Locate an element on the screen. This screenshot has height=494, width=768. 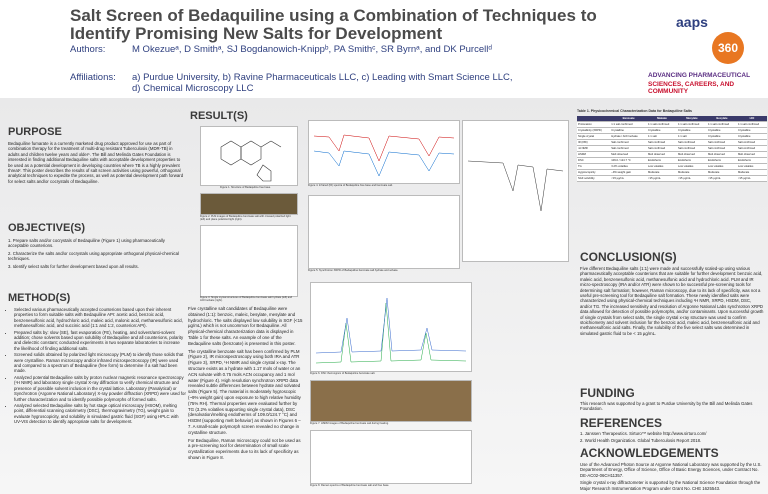
heading: CONCLUSION(S) is located at coordinates (628, 257).